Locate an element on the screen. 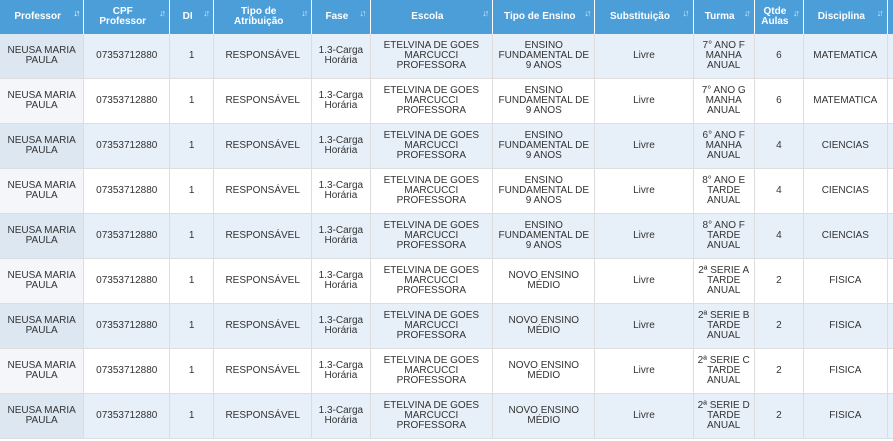 This screenshot has height=441, width=893. cell-turma: 2ª SERIE B TARDE ANUAL is located at coordinates (724, 326).